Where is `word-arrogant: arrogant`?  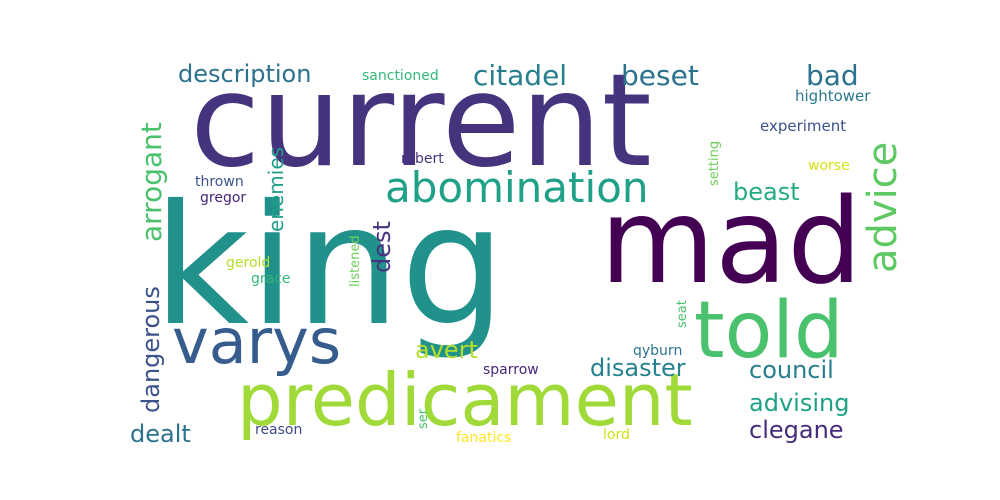 word-arrogant: arrogant is located at coordinates (151, 182).